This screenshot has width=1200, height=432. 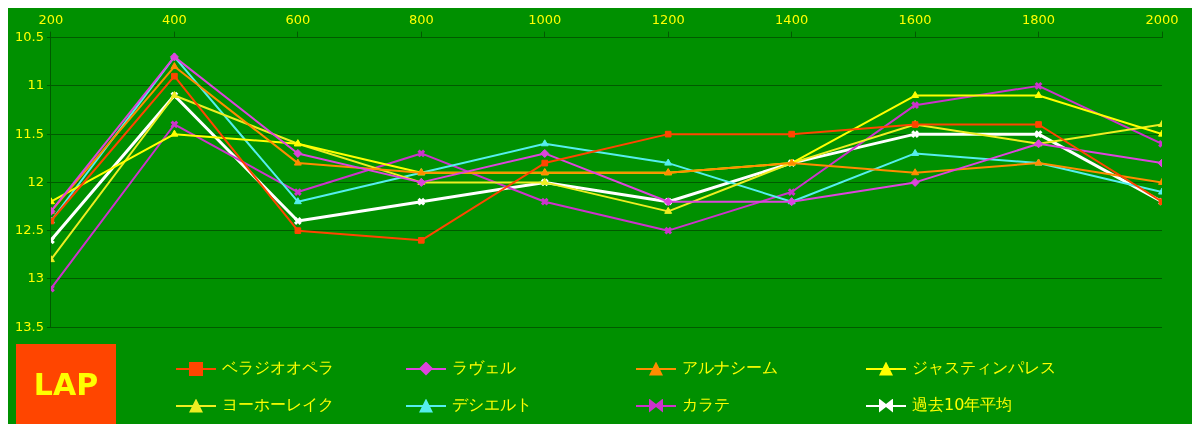 I want to click on x-tick-label: 1000, so click(x=545, y=20).